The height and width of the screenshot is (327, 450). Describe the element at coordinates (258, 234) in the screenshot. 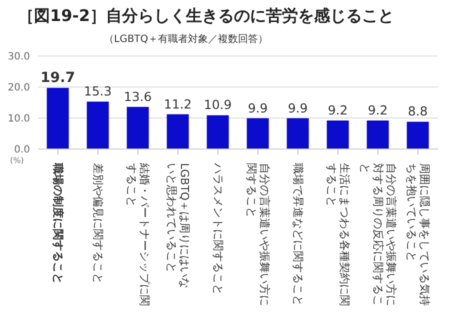

I see `x-tick-label: 自分の言葉遣いや振舞い方に関すること` at that location.